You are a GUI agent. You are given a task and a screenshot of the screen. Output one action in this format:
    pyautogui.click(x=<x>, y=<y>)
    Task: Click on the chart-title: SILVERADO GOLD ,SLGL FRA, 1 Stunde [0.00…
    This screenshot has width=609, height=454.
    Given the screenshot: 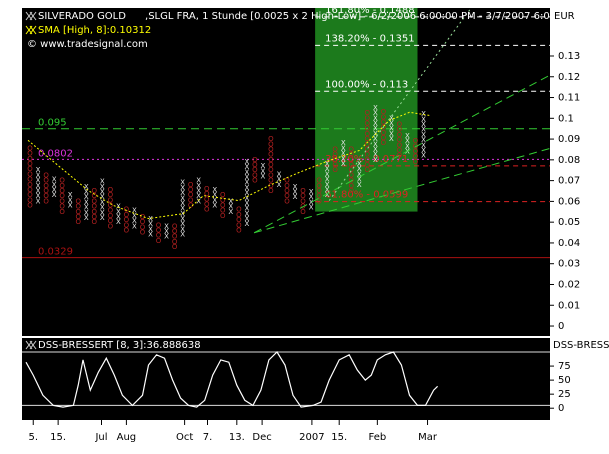 What is the action you would take?
    pyautogui.click(x=305, y=16)
    